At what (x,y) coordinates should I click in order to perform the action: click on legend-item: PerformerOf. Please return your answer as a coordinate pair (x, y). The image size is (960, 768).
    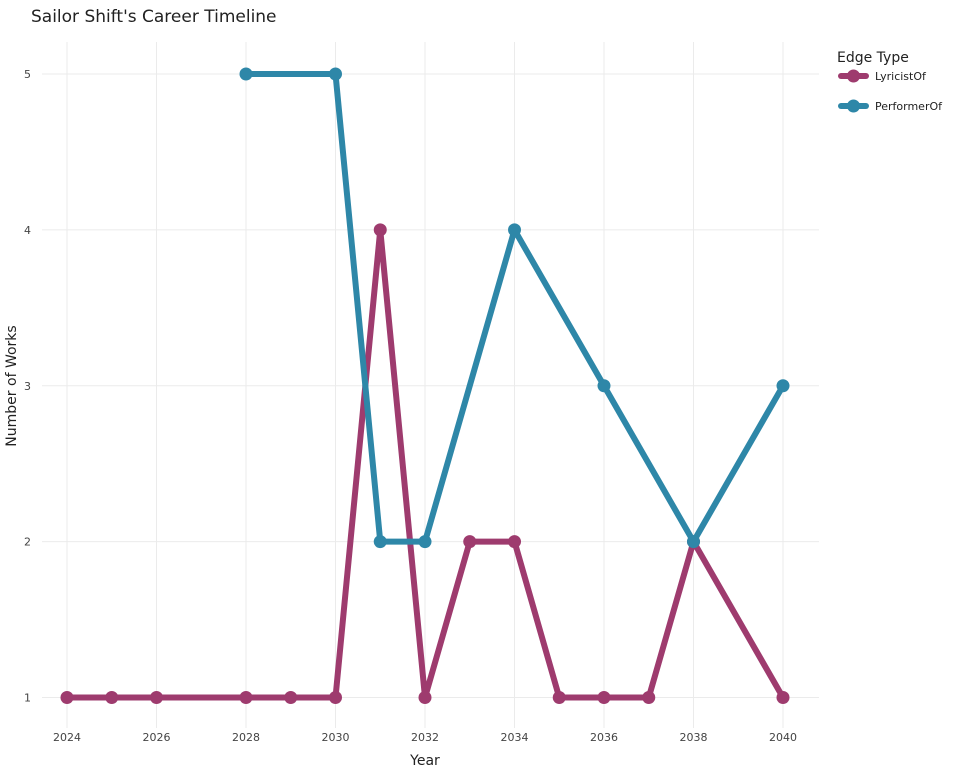
    Looking at the image, I should click on (890, 106).